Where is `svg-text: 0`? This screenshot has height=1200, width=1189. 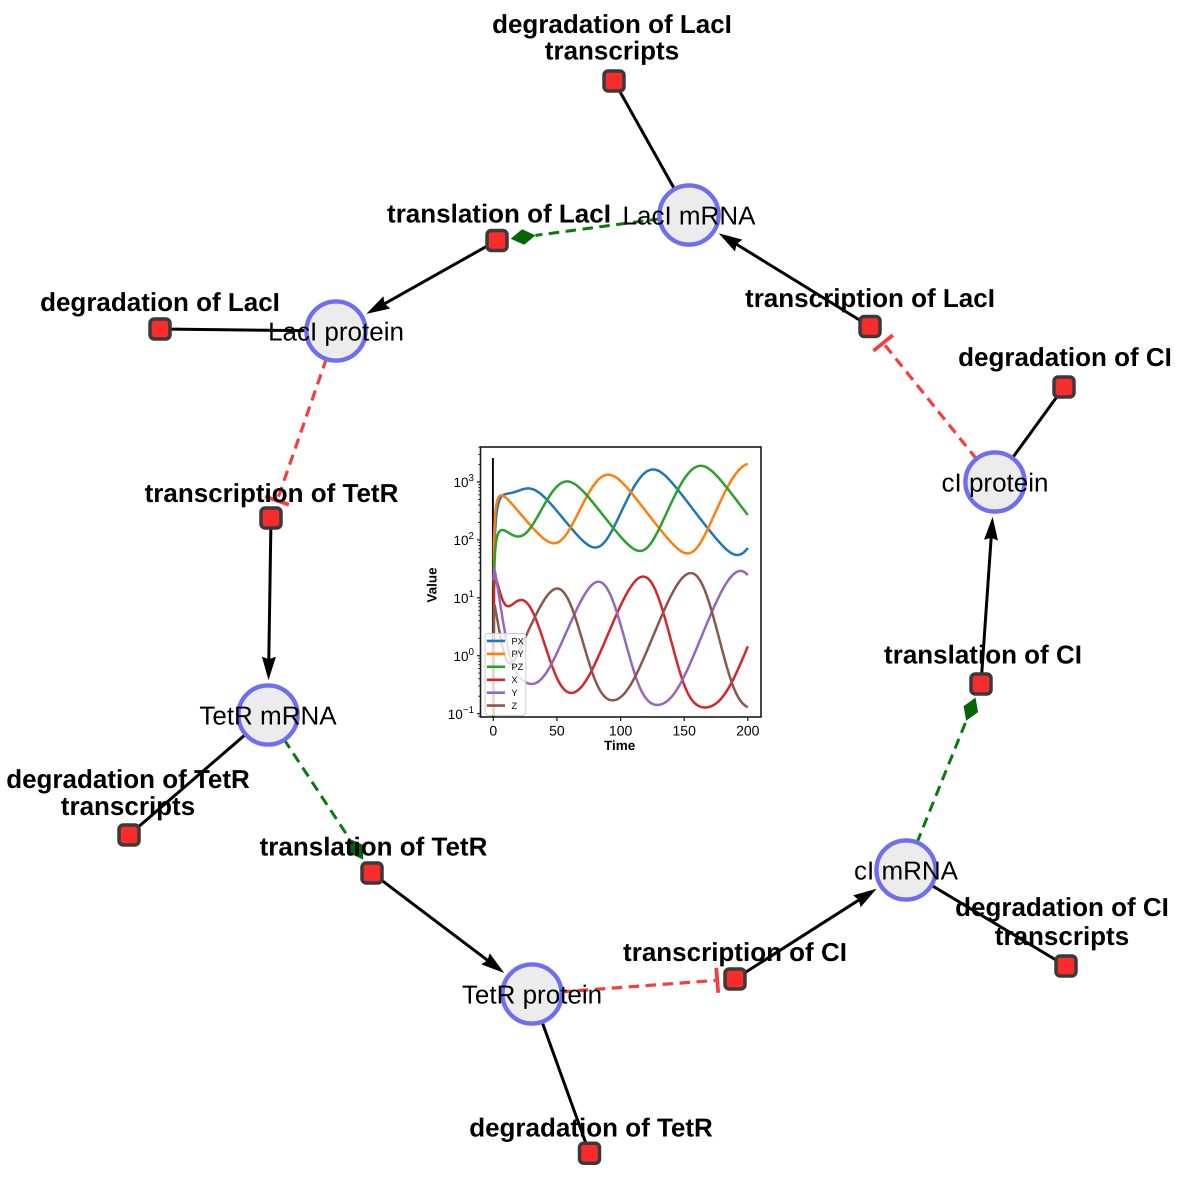 svg-text: 0 is located at coordinates (493, 731).